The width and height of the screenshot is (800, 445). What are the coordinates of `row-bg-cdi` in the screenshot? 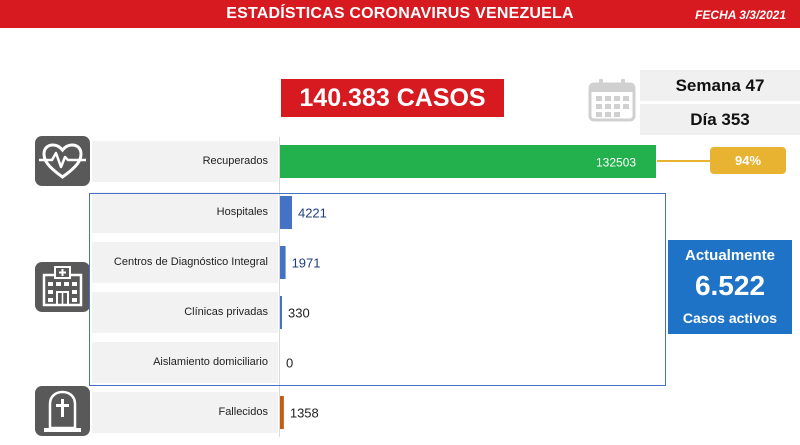 It's located at (185, 262).